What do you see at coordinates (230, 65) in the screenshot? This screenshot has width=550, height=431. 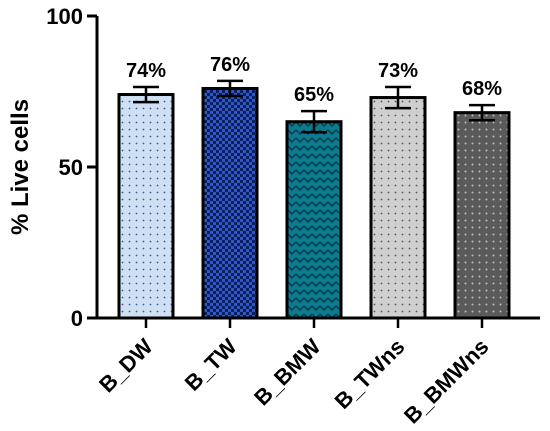 I see `data-label: 76%` at bounding box center [230, 65].